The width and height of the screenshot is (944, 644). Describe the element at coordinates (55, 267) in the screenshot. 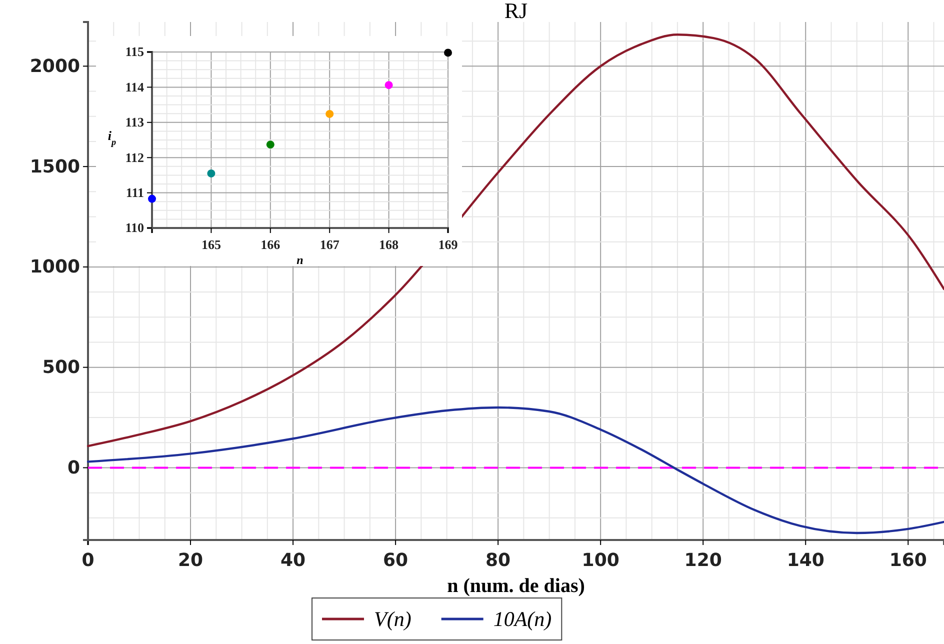

I see `y-tick-label: 1000` at that location.